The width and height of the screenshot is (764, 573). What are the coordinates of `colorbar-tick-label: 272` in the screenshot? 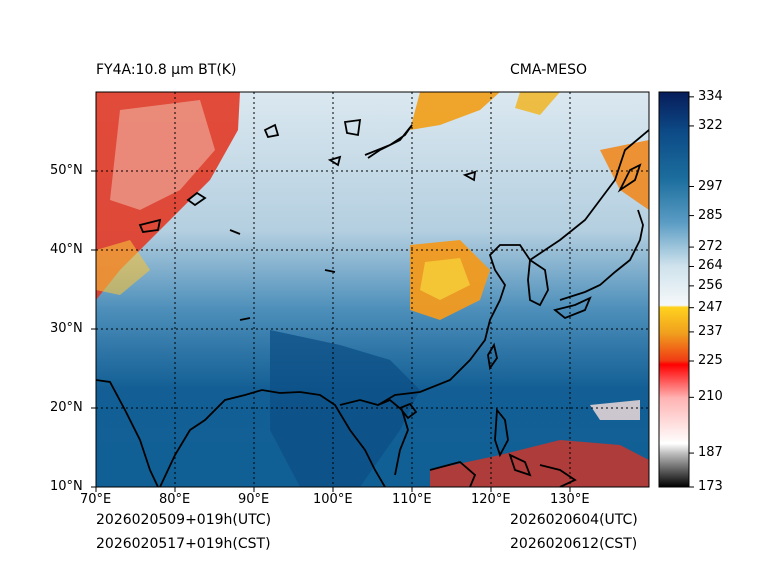 It's located at (710, 247).